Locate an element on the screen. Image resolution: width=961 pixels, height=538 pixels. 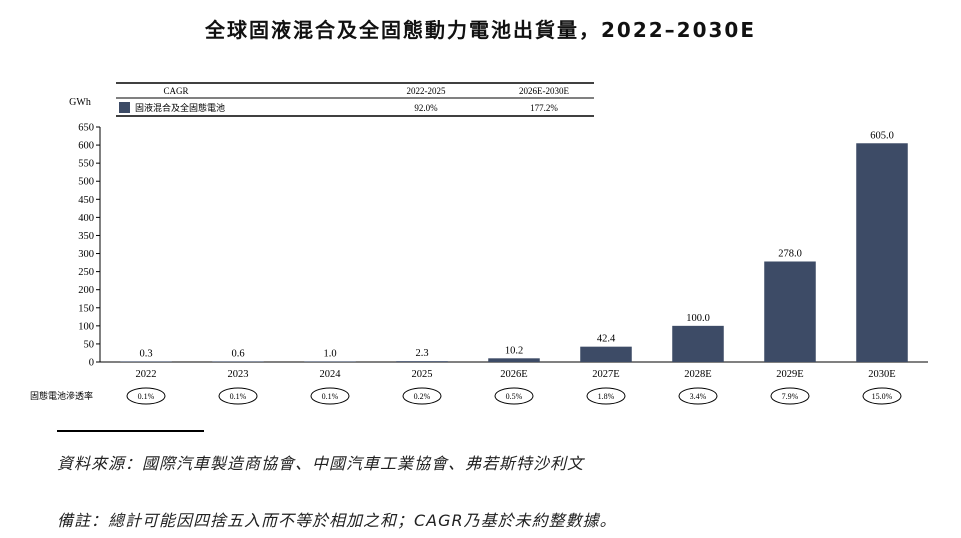
x-tick-label: 2030E is located at coordinates (881, 374).